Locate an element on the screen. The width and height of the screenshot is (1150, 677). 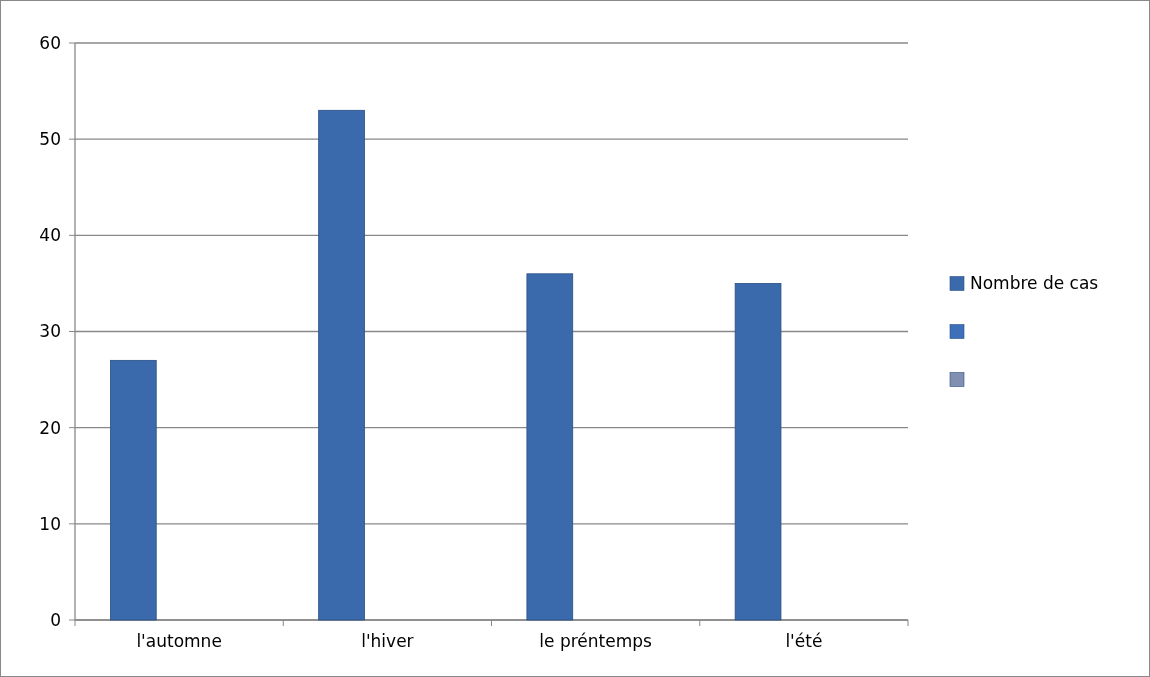
y-tick-label: 10 is located at coordinates (50, 523).